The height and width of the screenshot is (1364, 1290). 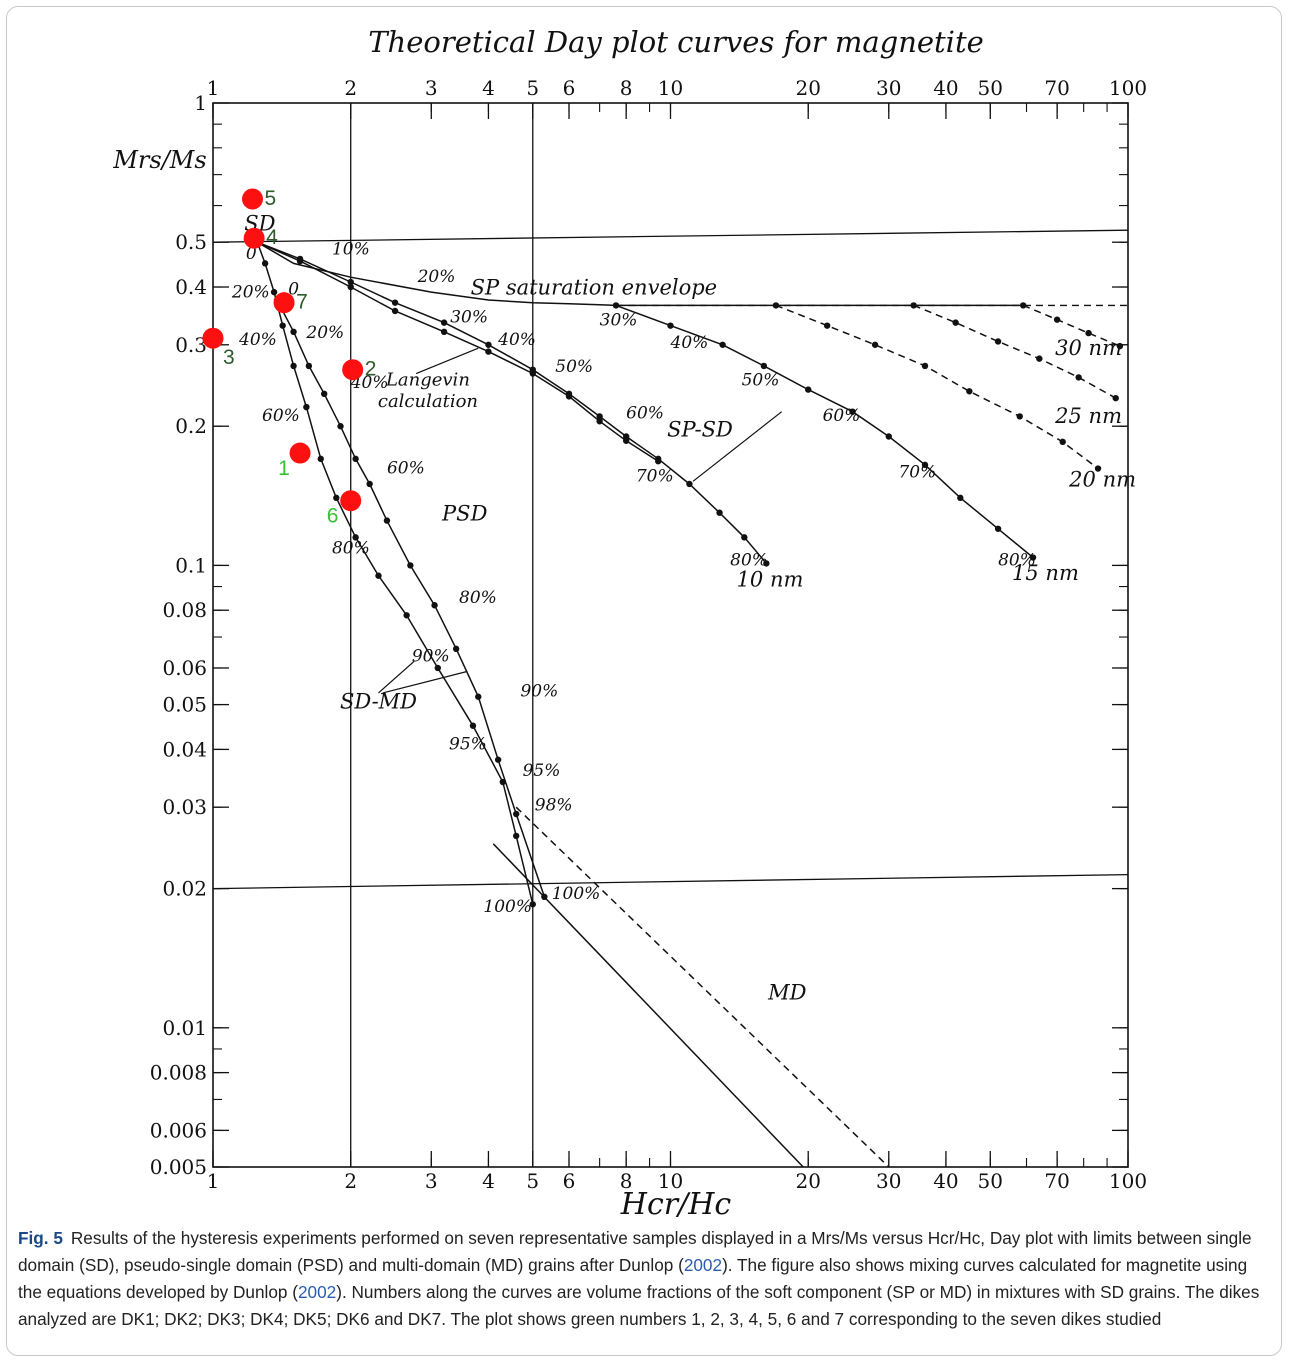 What do you see at coordinates (670, 1181) in the screenshot?
I see `x-tick-label: 10` at bounding box center [670, 1181].